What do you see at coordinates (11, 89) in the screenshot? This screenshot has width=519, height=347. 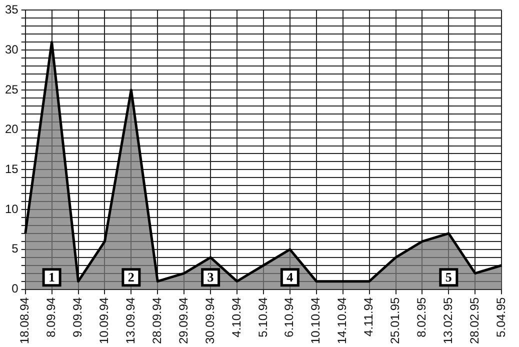 I see `y-tick-label: 25` at bounding box center [11, 89].